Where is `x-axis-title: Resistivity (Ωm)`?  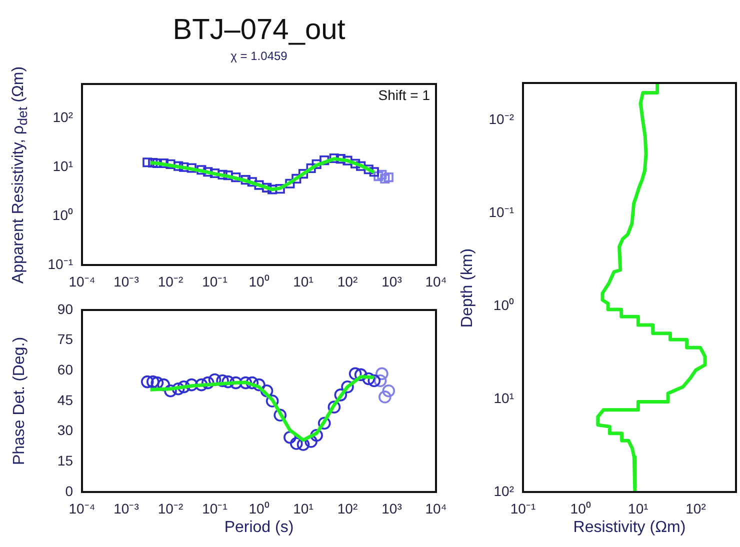 x-axis-title: Resistivity (Ωm) is located at coordinates (629, 528).